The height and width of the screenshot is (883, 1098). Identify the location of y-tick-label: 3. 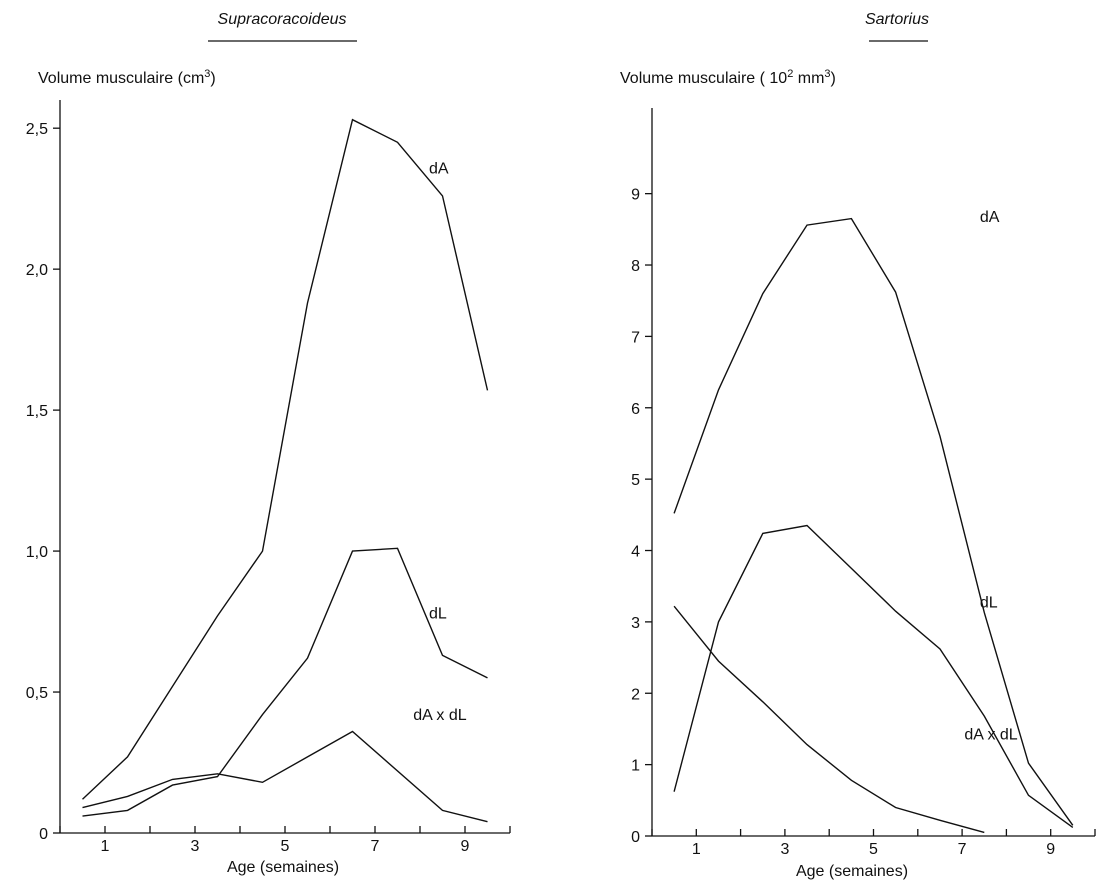
(635, 623).